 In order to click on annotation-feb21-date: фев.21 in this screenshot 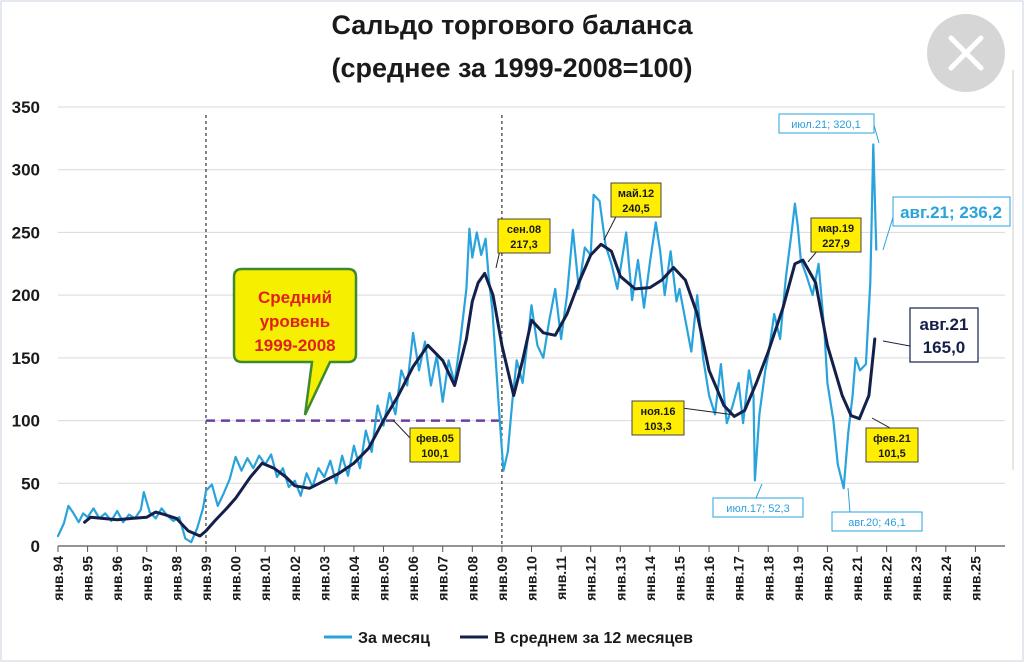, I will do `click(892, 439)`.